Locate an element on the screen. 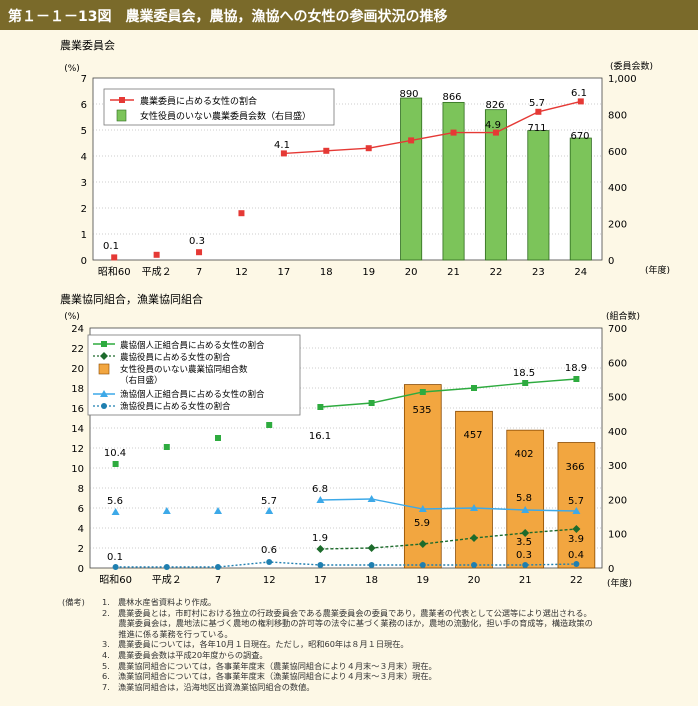 This screenshot has height=706, width=698. y-tick-label: 12 is located at coordinates (77, 449).